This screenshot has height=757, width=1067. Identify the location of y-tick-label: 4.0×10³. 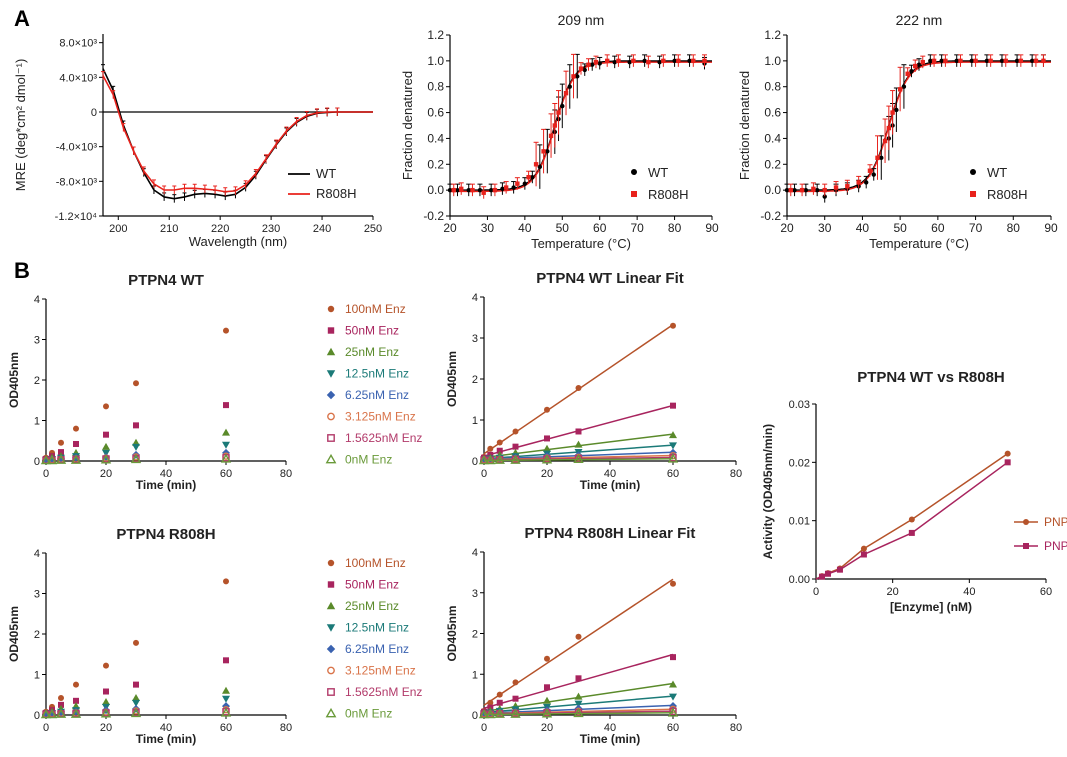
(78, 78).